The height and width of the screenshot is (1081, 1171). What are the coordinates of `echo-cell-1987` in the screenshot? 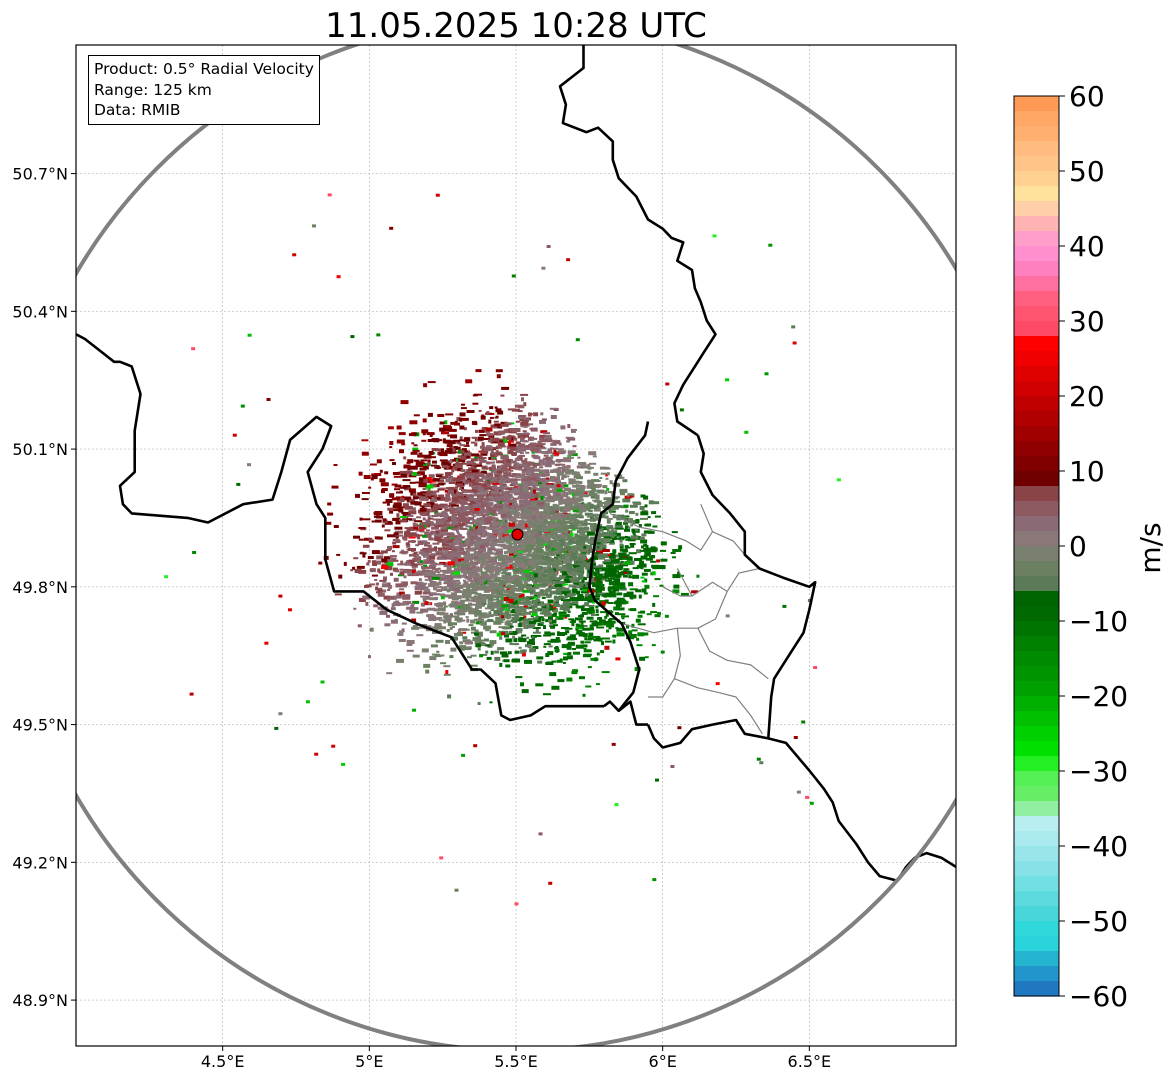 It's located at (644, 557).